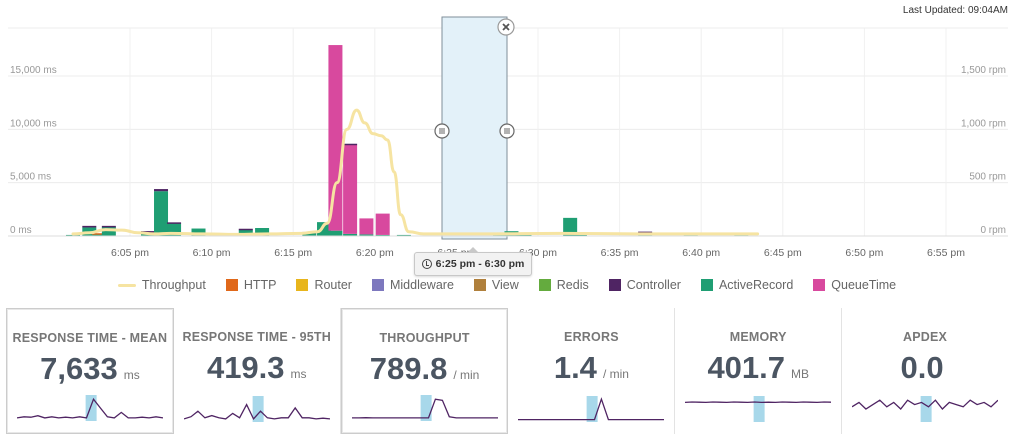 The width and height of the screenshot is (1014, 443). I want to click on legend-label: QueueTime, so click(864, 285).